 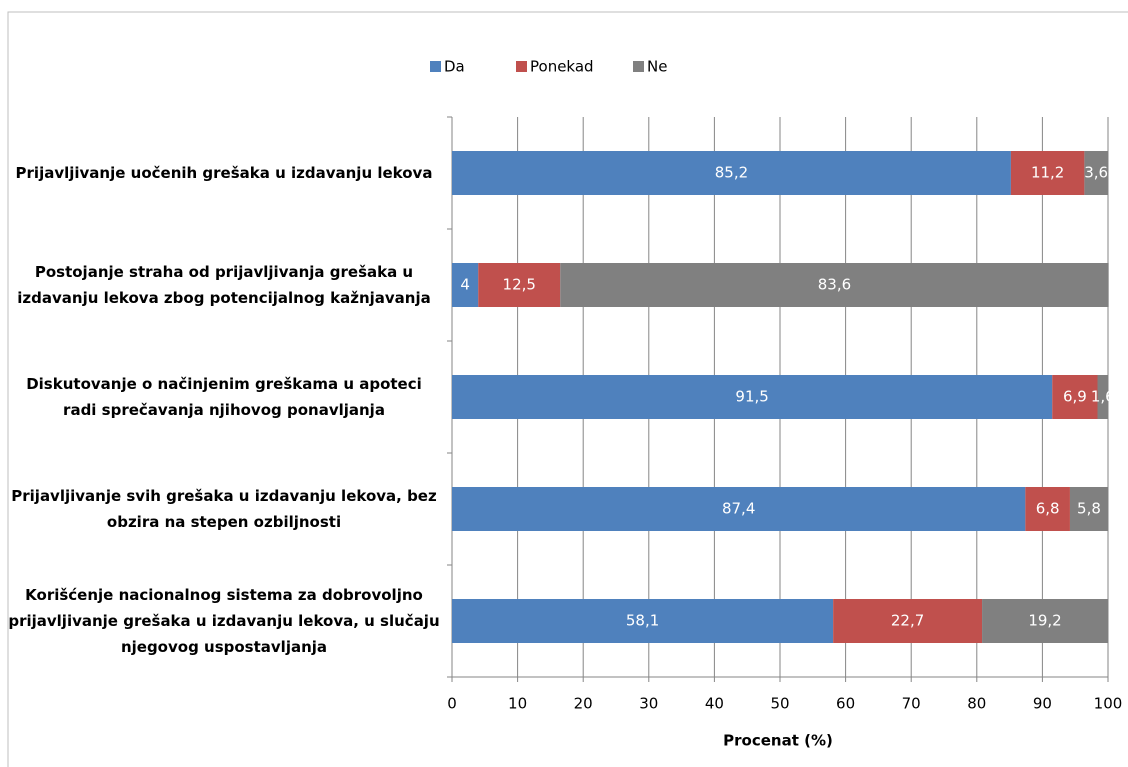 I want to click on value-label: 4, so click(x=465, y=285).